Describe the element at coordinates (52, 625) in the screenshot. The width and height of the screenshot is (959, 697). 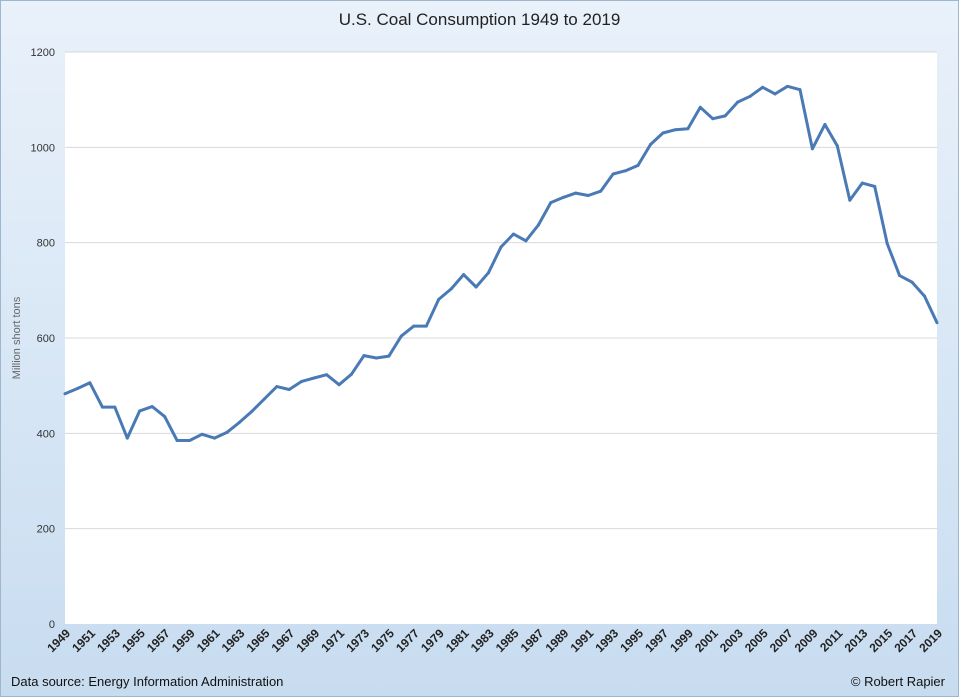
I see `y-tick-label: 0` at that location.